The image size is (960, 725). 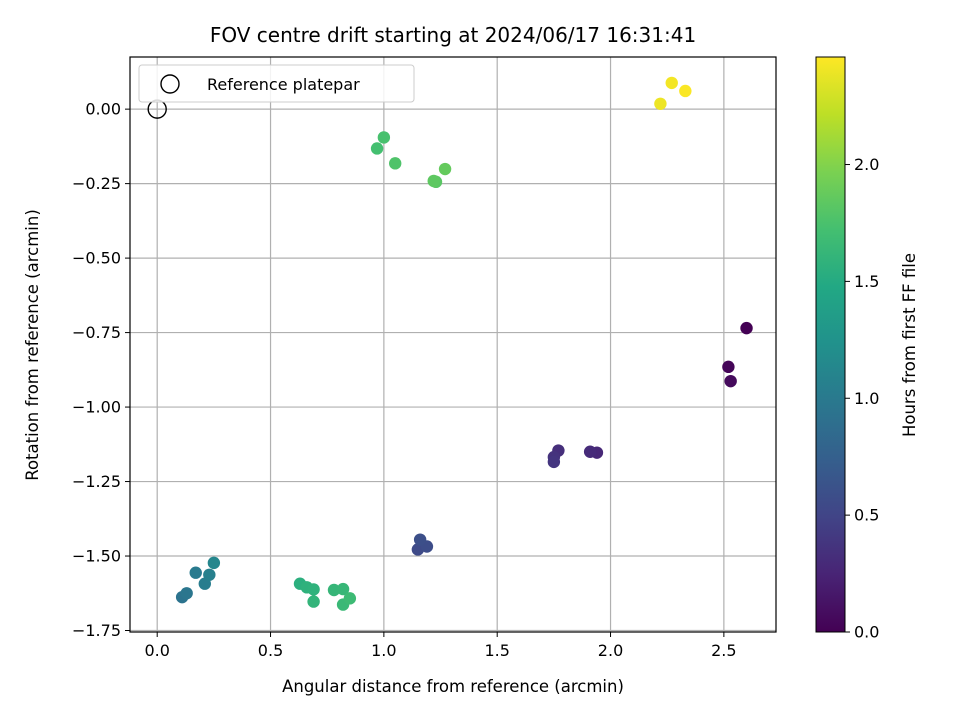 What do you see at coordinates (723, 650) in the screenshot?
I see `x-tick-label: 2.5` at bounding box center [723, 650].